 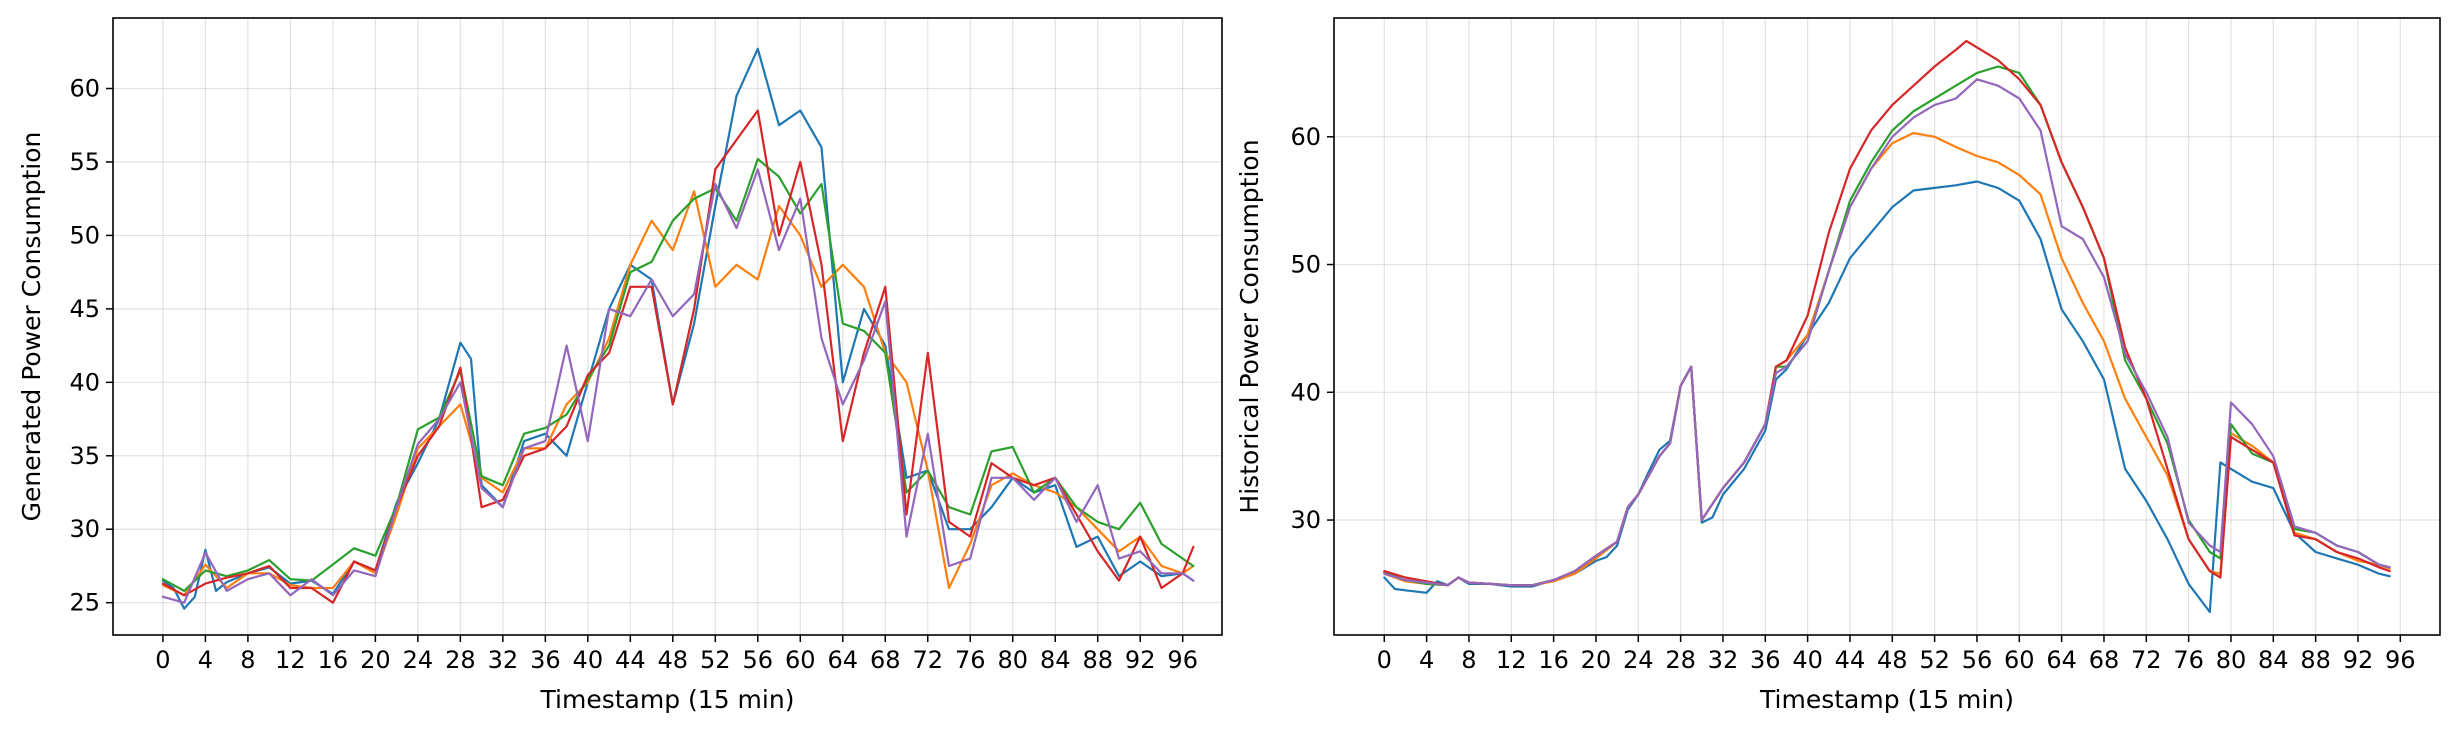 I want to click on right-chart-x-tick-label: 40, so click(x=1807, y=660).